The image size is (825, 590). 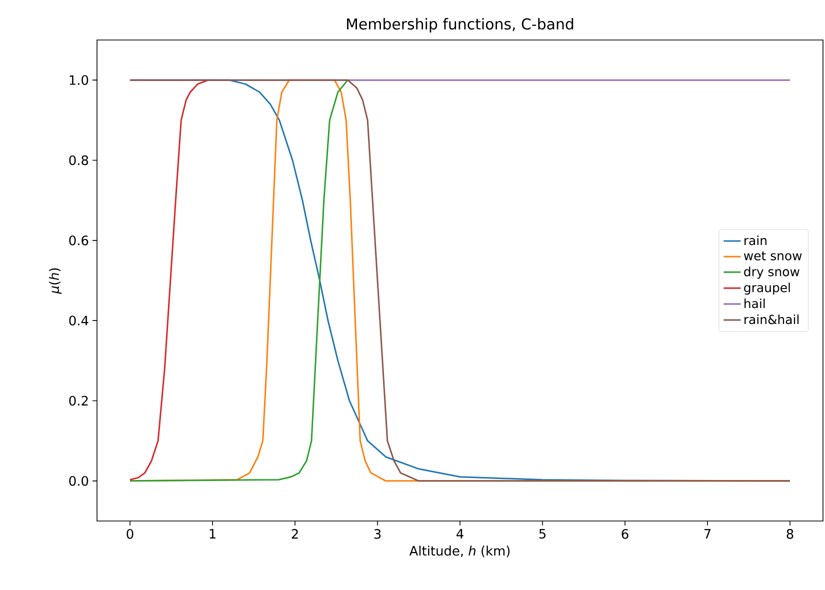 I want to click on legend-label: rain, so click(x=755, y=241).